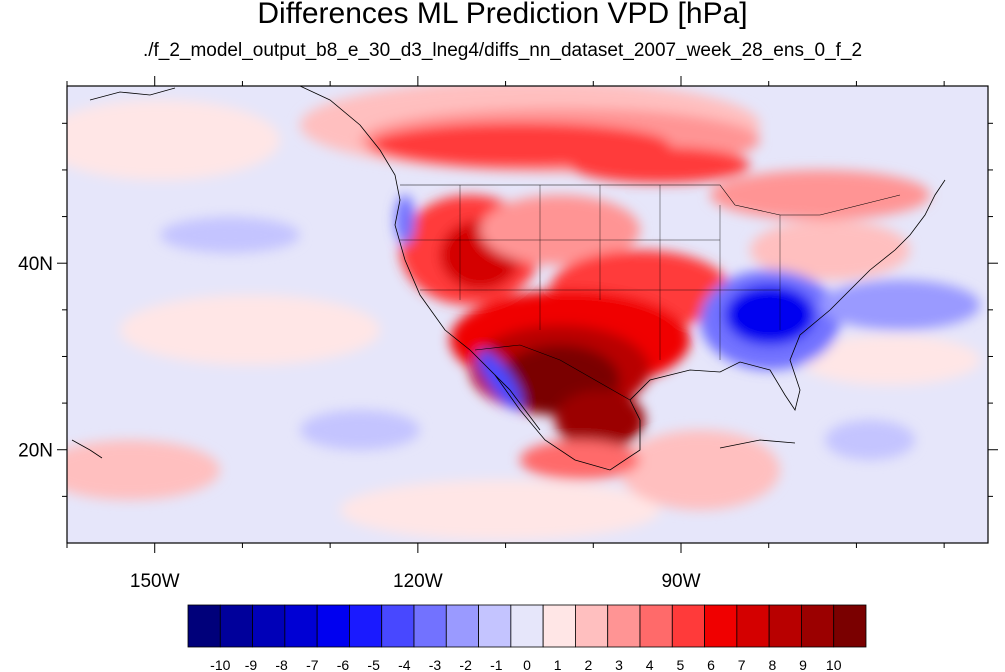 This screenshot has width=1005, height=672. What do you see at coordinates (770, 315) in the screenshot?
I see `patch-southeast-core` at bounding box center [770, 315].